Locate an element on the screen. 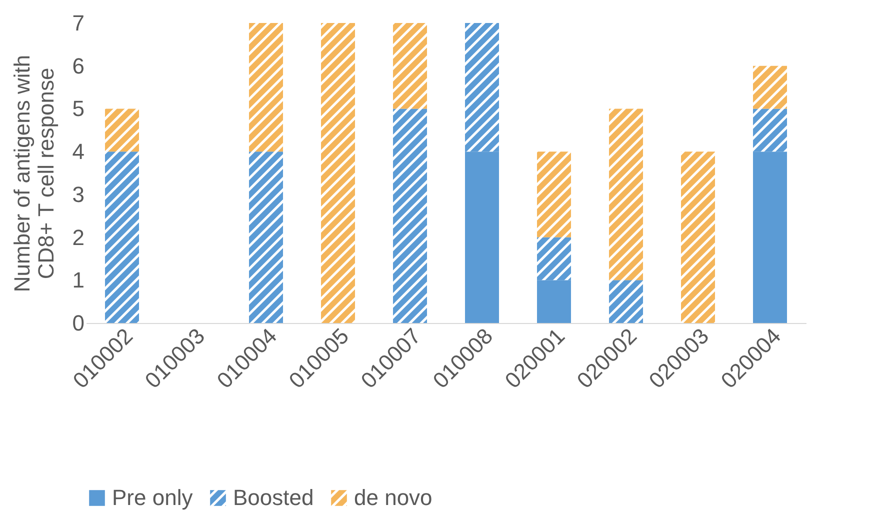 The image size is (882, 518). y-tick-label: 3 is located at coordinates (78, 194).